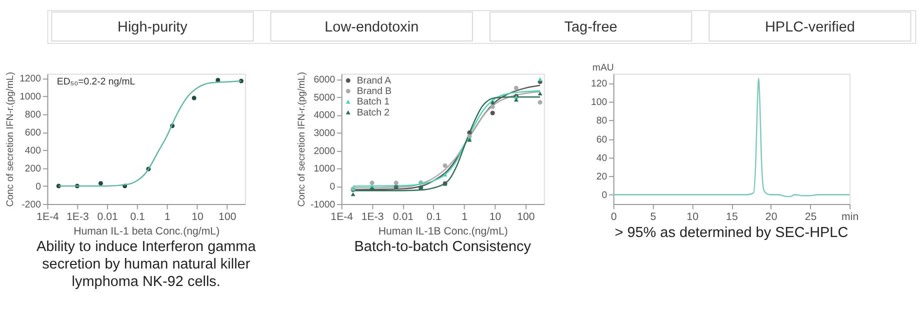 The image size is (920, 322). I want to click on x-tick-label: 15, so click(732, 216).